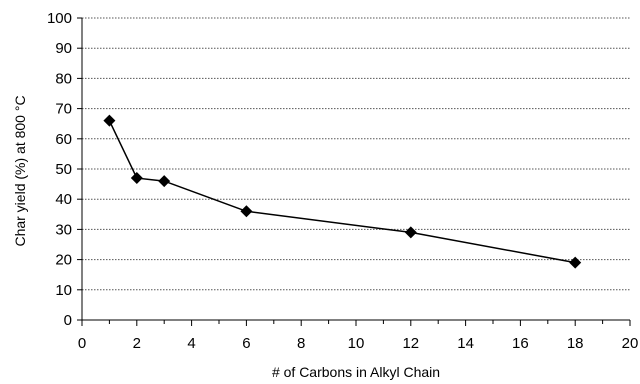 The height and width of the screenshot is (384, 640). What do you see at coordinates (20, 170) in the screenshot?
I see `y-axis-label: Char yield (%) at 800 °C` at bounding box center [20, 170].